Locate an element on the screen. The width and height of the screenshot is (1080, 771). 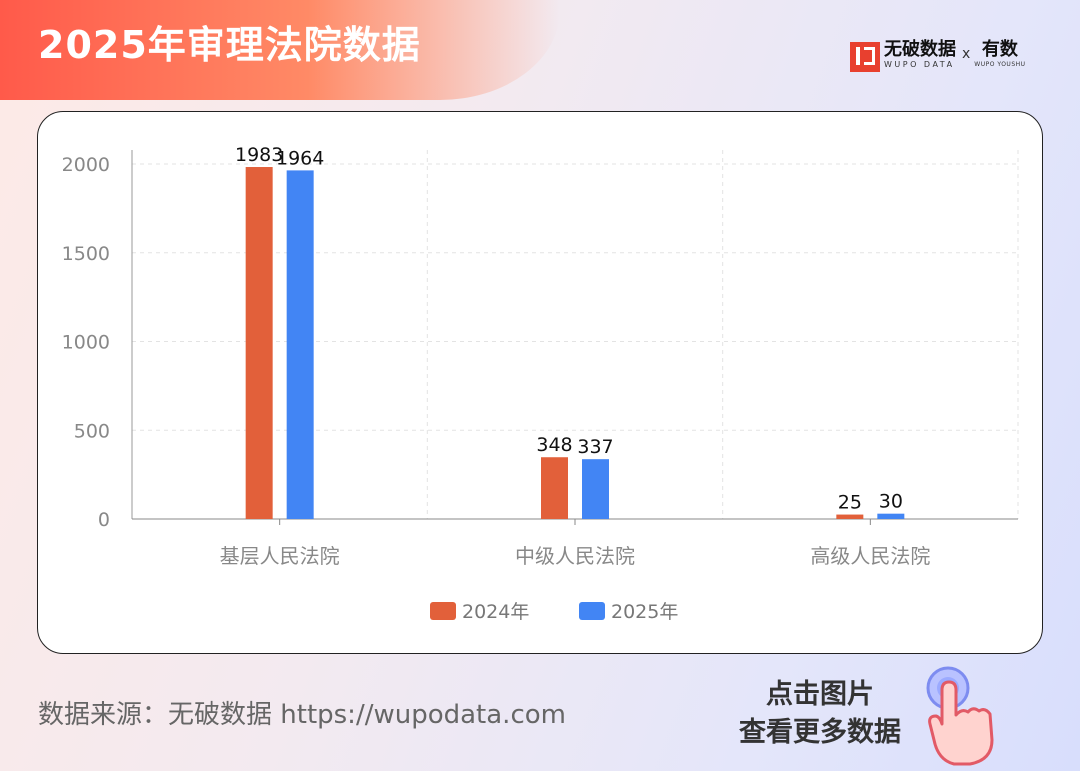
x-tick-label: 高级人民法院 is located at coordinates (870, 556).